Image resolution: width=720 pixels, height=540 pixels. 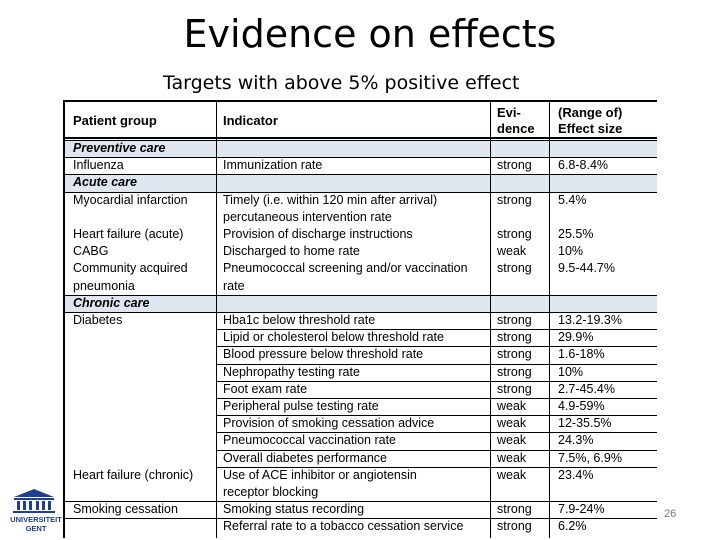 I want to click on table-cell-indicator: Discharged to home rate, so click(x=291, y=251).